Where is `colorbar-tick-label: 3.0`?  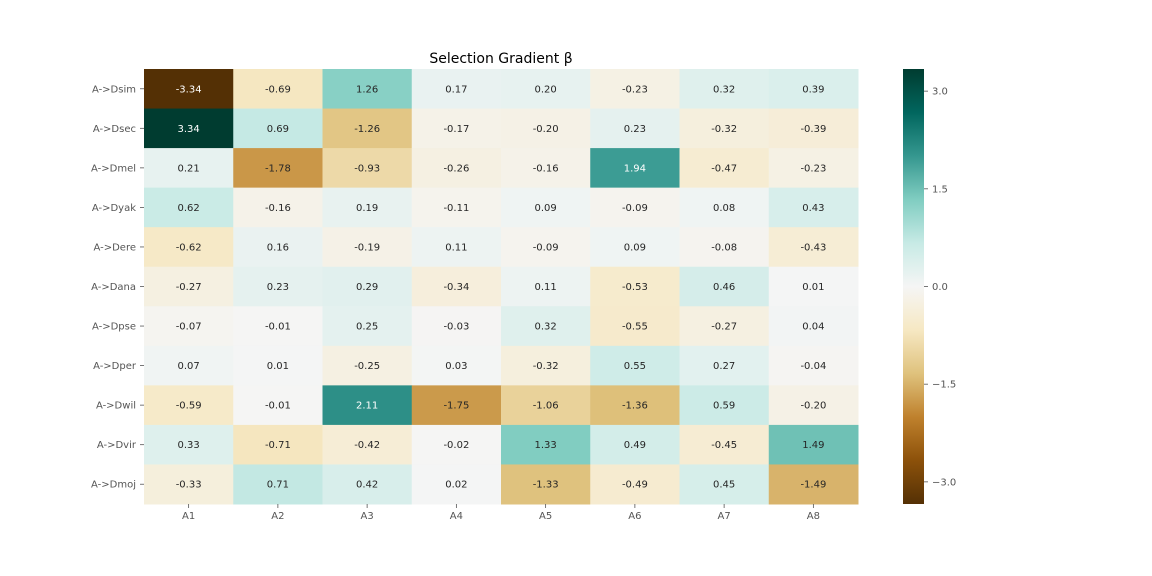 colorbar-tick-label: 3.0 is located at coordinates (940, 92).